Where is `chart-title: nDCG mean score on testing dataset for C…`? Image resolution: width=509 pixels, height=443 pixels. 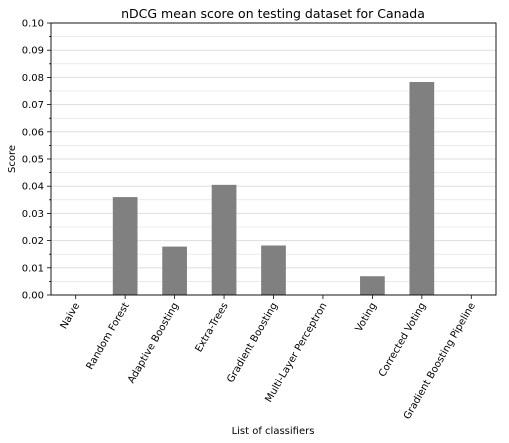 chart-title: nDCG mean score on testing dataset for C… is located at coordinates (273, 13).